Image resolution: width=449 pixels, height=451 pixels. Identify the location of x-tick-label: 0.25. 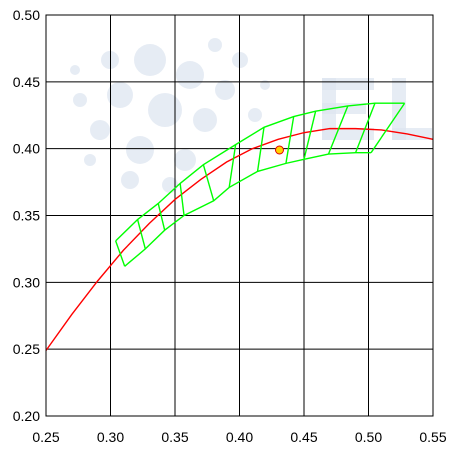
(45, 437).